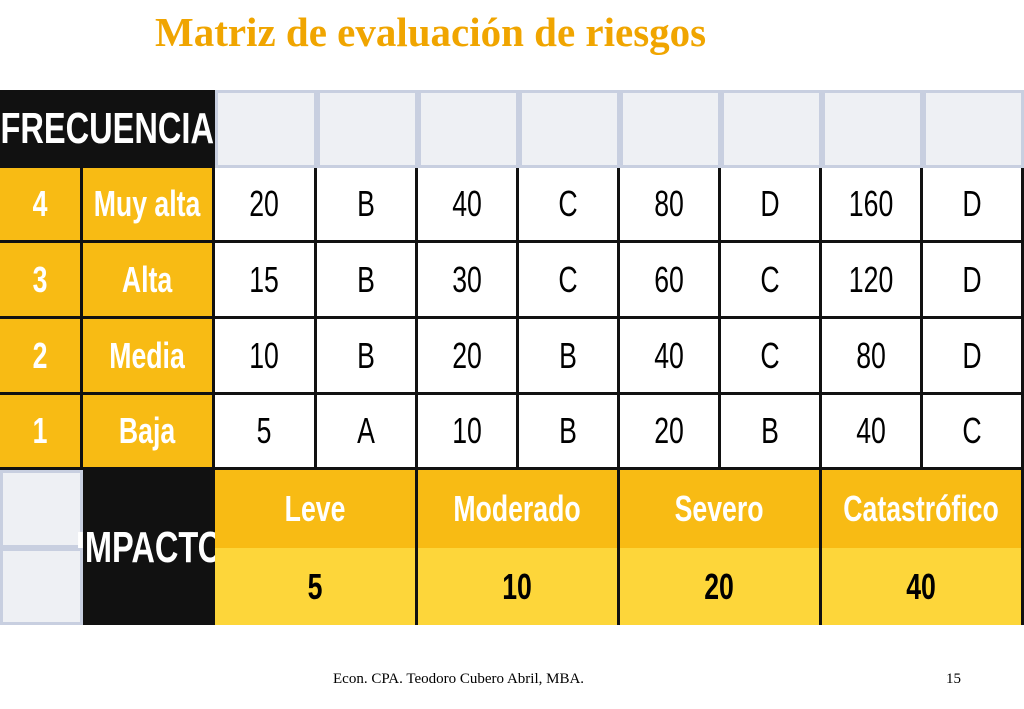  I want to click on impact-header-text: IMPACTO, so click(149, 547).